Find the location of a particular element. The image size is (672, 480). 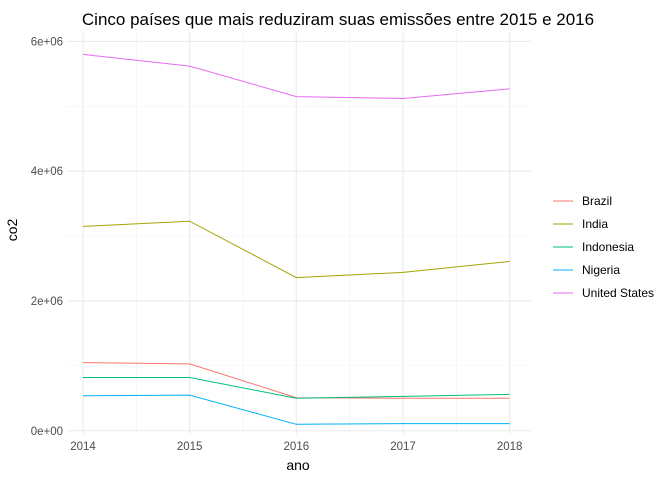

series-line-india is located at coordinates (296, 249).